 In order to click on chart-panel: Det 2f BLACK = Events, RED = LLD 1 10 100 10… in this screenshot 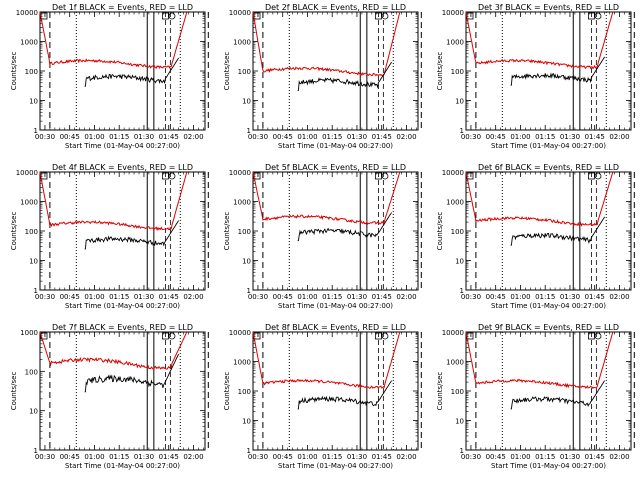, I will do `click(322, 76)`.